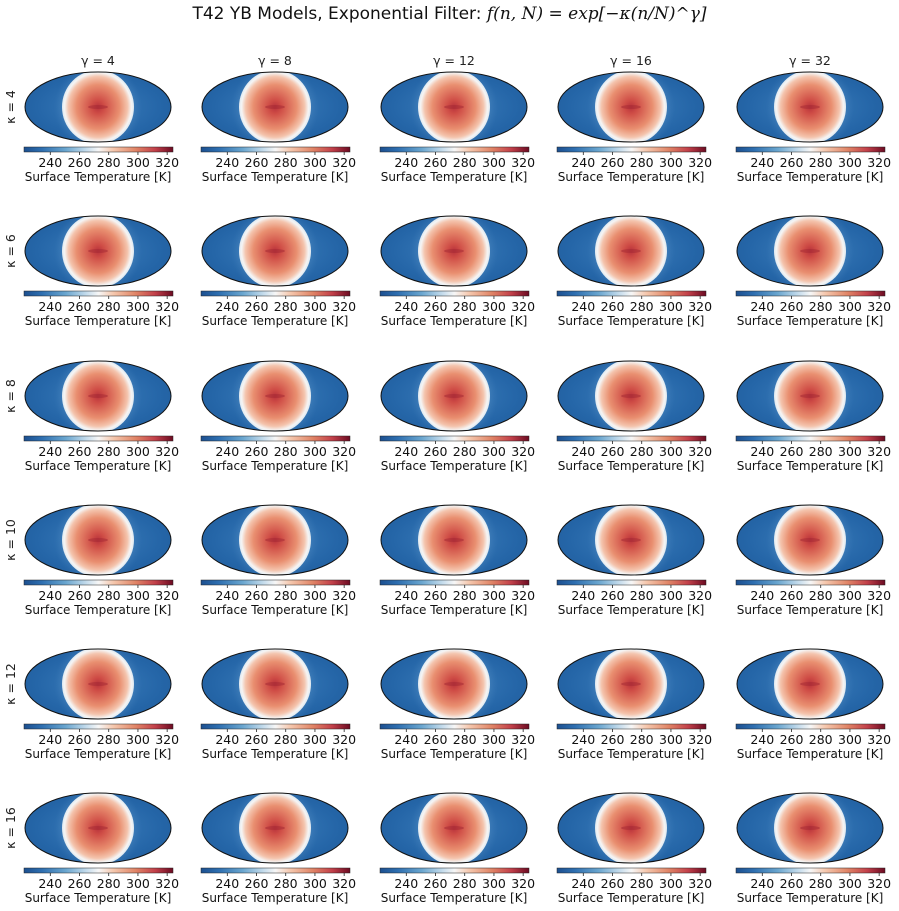 This screenshot has height=911, width=899. What do you see at coordinates (10, 107) in the screenshot?
I see `row-label: κ = 4` at bounding box center [10, 107].